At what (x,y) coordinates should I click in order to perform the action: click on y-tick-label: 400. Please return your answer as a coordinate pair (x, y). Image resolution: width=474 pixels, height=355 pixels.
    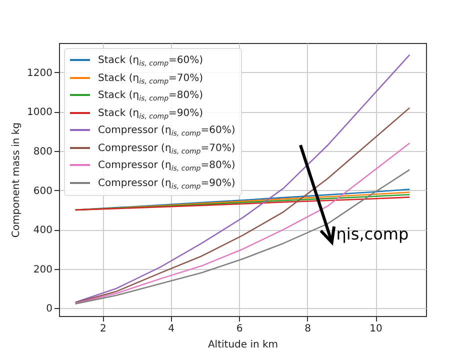
    Looking at the image, I should click on (42, 230).